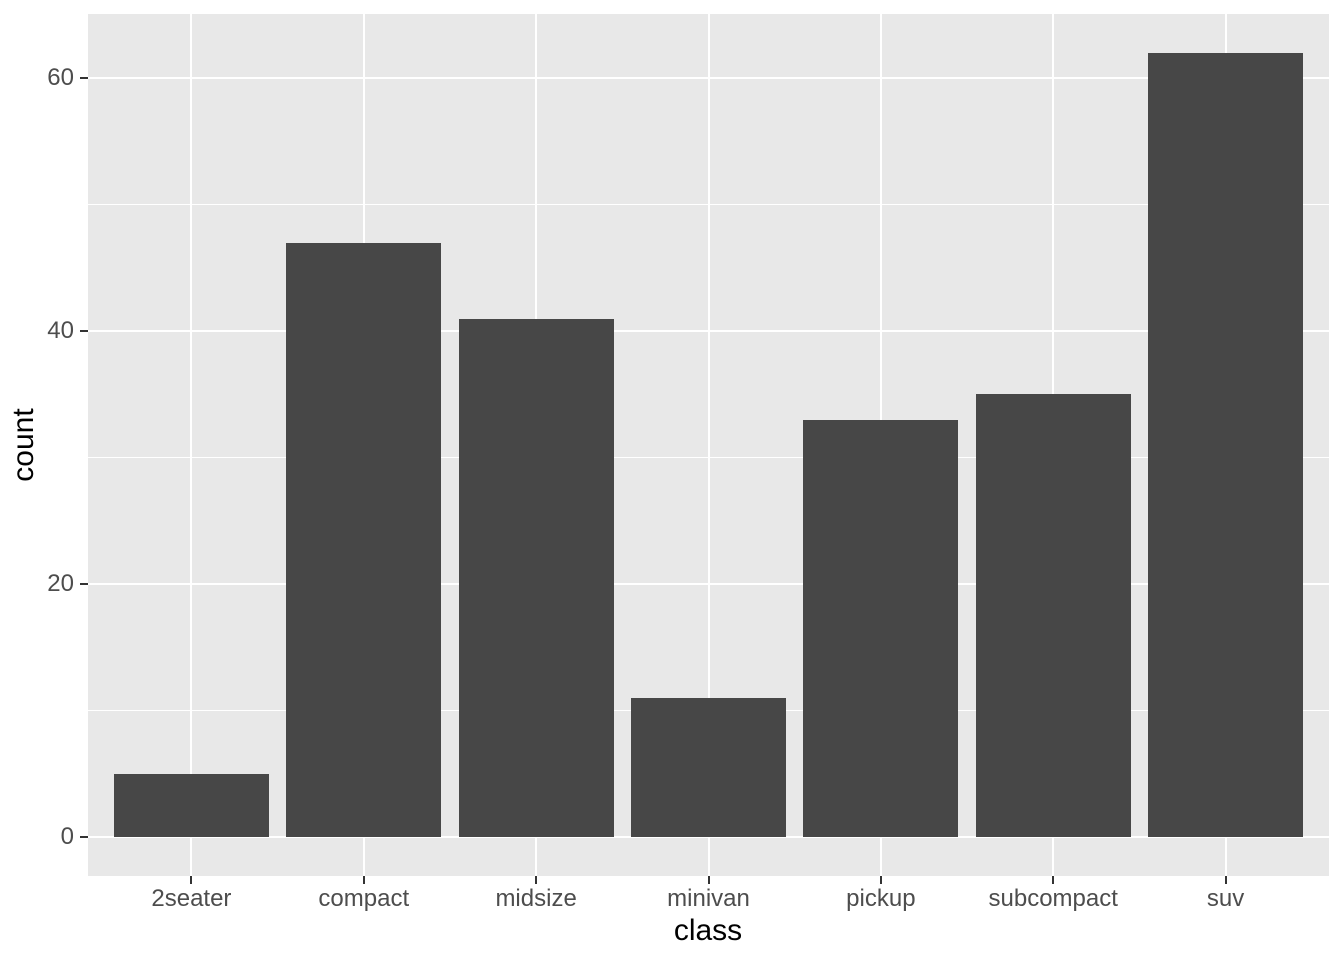 This screenshot has width=1344, height=960. What do you see at coordinates (708, 898) in the screenshot?
I see `x-tick-label-minivan: minivan` at bounding box center [708, 898].